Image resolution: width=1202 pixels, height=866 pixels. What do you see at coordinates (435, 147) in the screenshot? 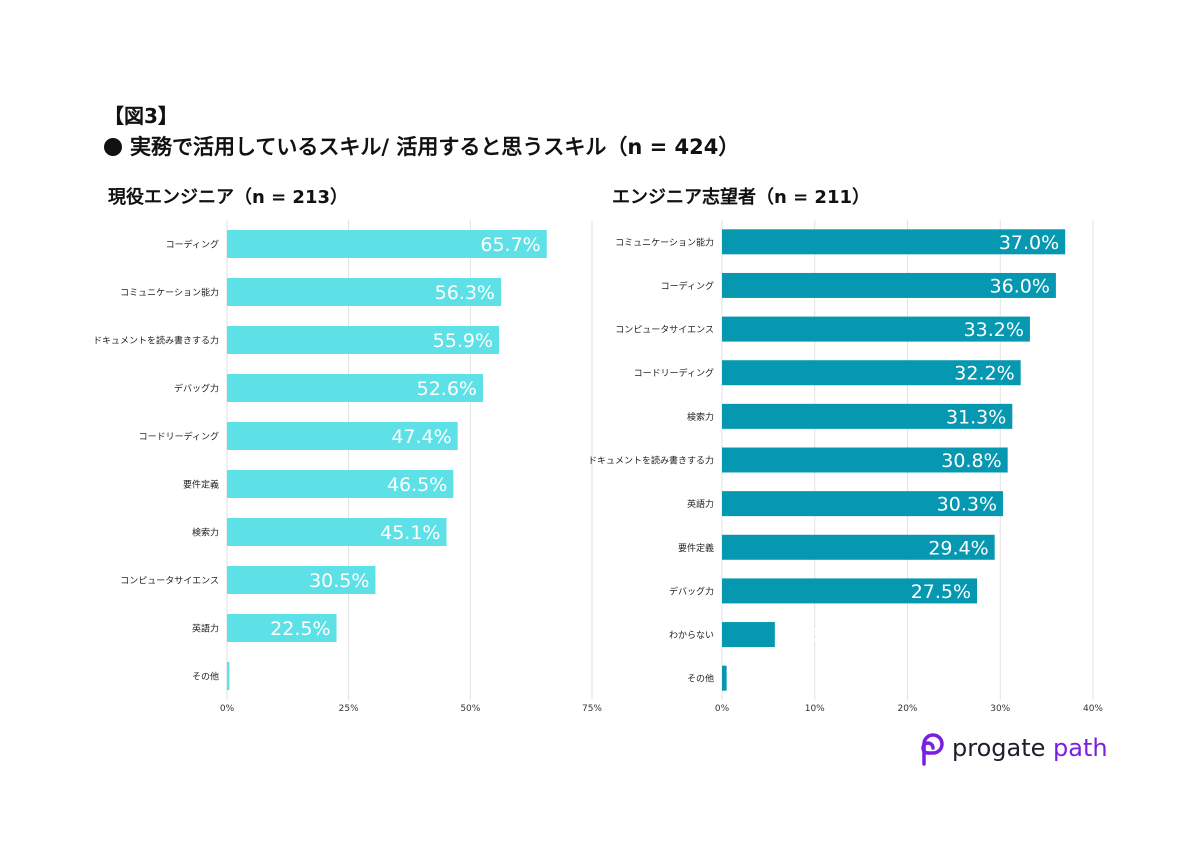
I see `main-title-text: 実務で活用しているスキル/ 活用すると思うスキル（n = 424）` at bounding box center [435, 147].